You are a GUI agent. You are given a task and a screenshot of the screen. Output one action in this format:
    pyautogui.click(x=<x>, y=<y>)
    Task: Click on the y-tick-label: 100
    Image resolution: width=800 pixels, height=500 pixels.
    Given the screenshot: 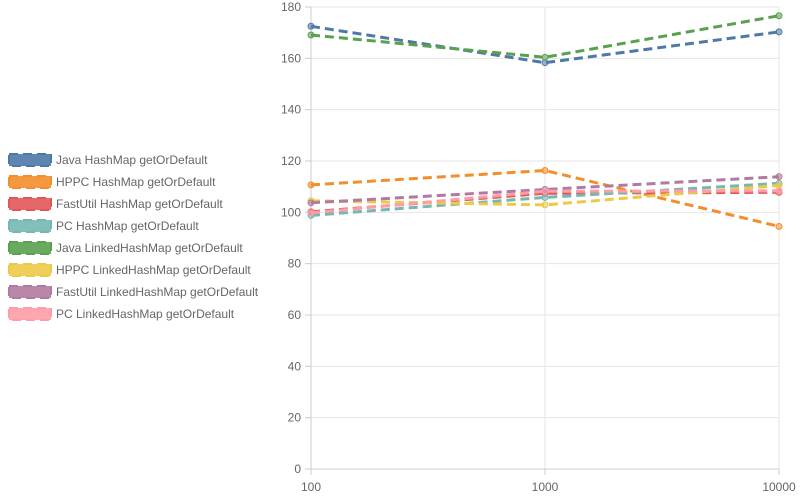 What is the action you would take?
    pyautogui.click(x=291, y=212)
    